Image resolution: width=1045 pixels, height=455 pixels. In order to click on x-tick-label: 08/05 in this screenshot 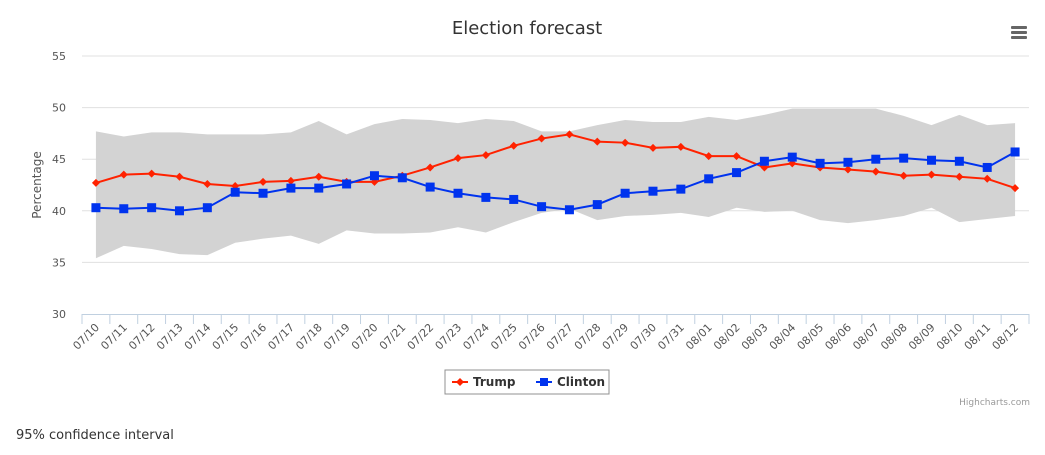, I will do `click(811, 337)`.